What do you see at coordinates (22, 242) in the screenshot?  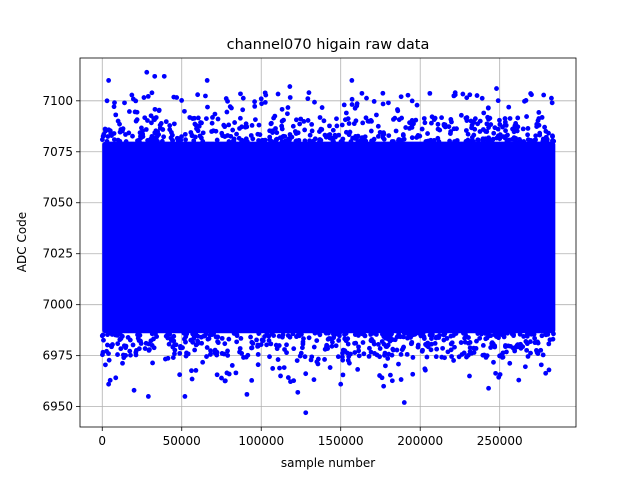 I see `y-axis-label: ADC Code` at bounding box center [22, 242].